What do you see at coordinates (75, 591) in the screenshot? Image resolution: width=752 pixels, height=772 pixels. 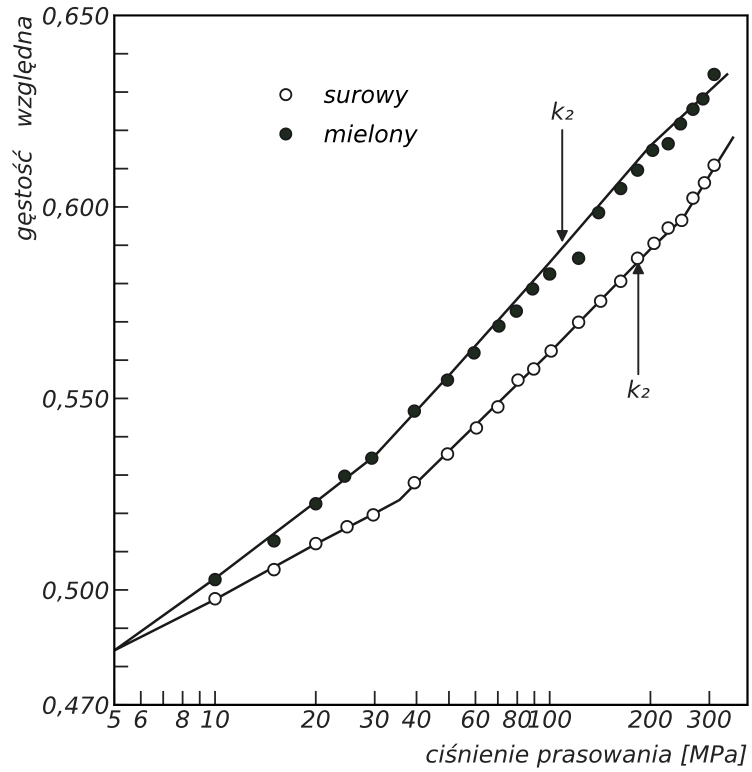 I see `y-tick-label: 0,500` at bounding box center [75, 591].